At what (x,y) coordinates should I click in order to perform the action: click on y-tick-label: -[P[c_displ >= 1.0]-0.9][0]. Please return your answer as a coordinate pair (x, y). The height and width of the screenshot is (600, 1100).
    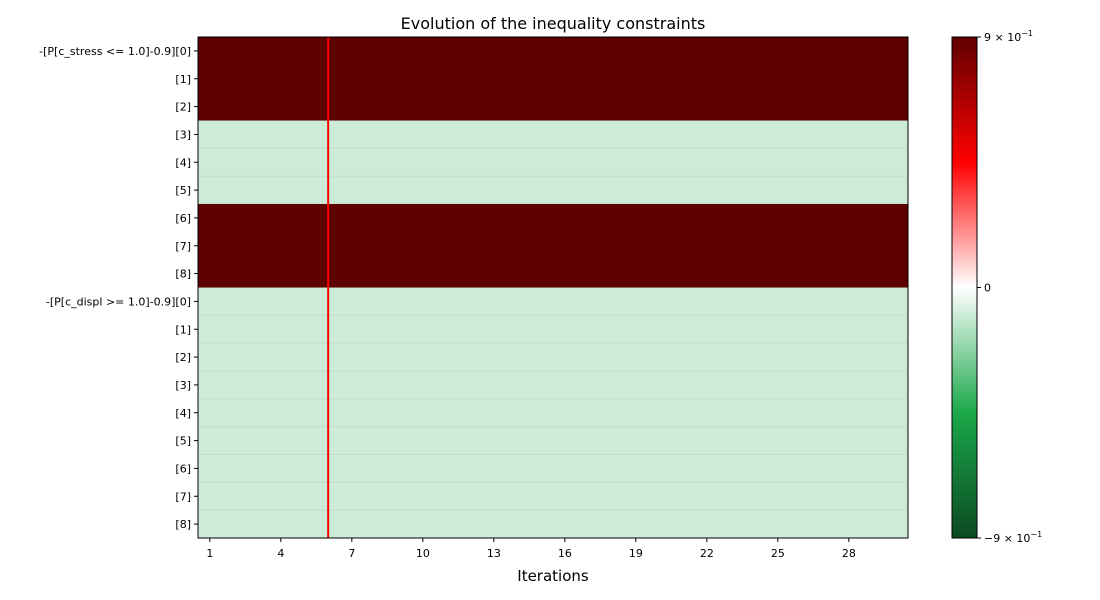
    Looking at the image, I should click on (118, 301).